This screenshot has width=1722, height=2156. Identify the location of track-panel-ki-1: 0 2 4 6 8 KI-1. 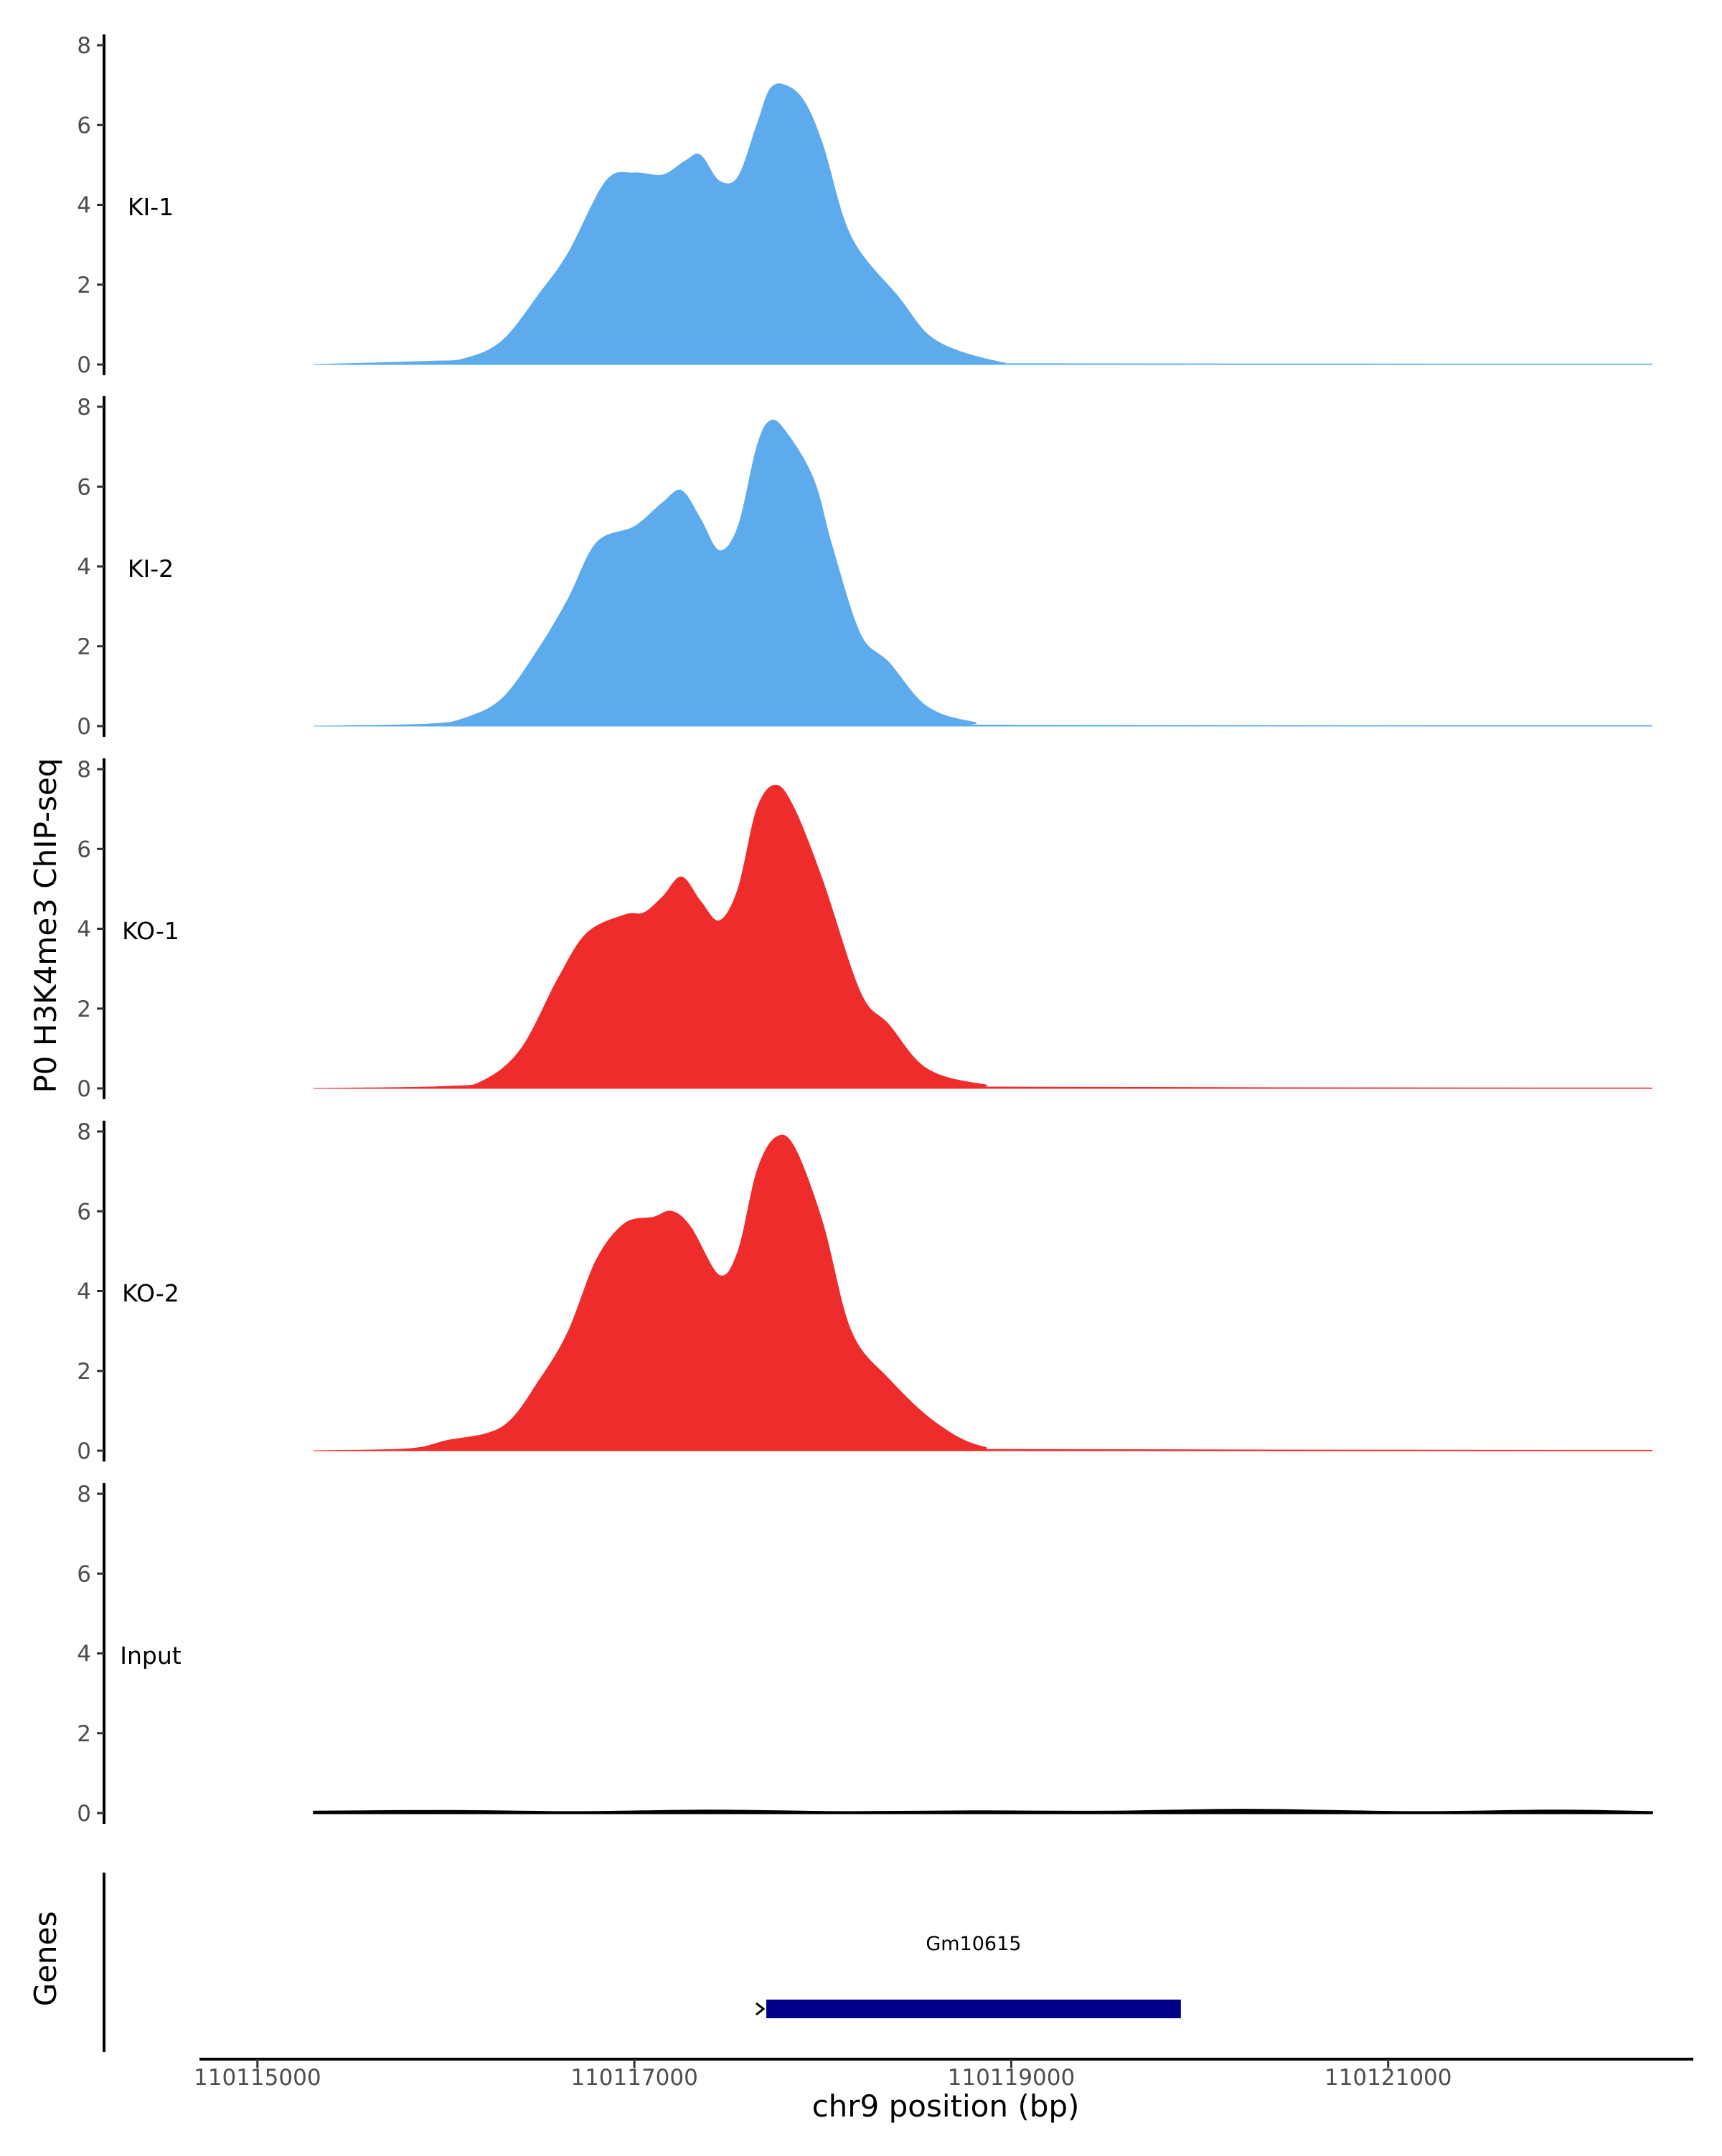
(865, 206).